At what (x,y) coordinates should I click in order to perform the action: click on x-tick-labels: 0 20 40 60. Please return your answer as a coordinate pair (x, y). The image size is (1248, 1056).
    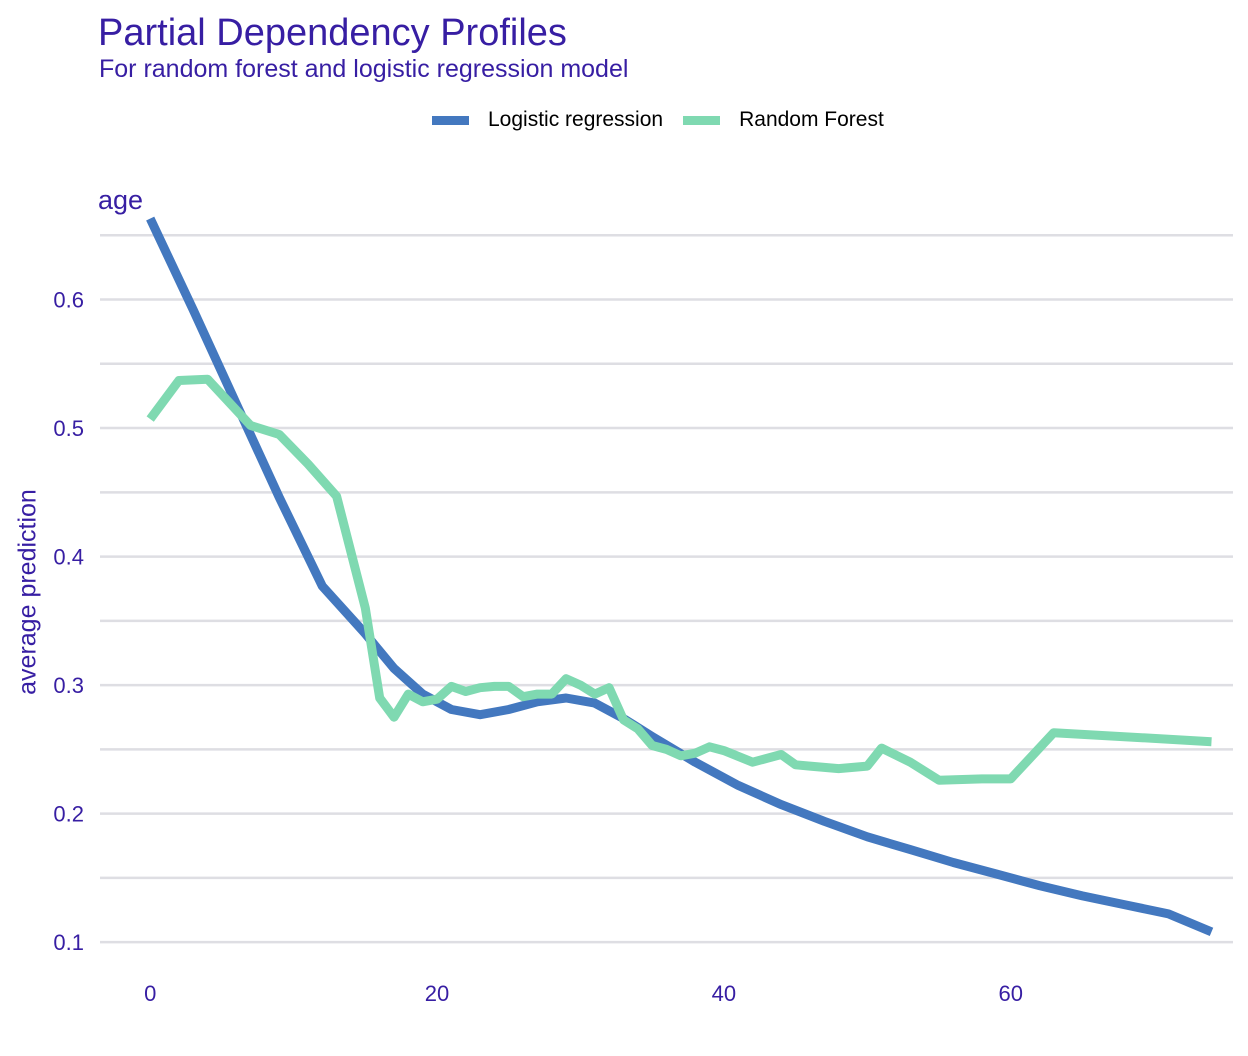
    Looking at the image, I should click on (583, 993).